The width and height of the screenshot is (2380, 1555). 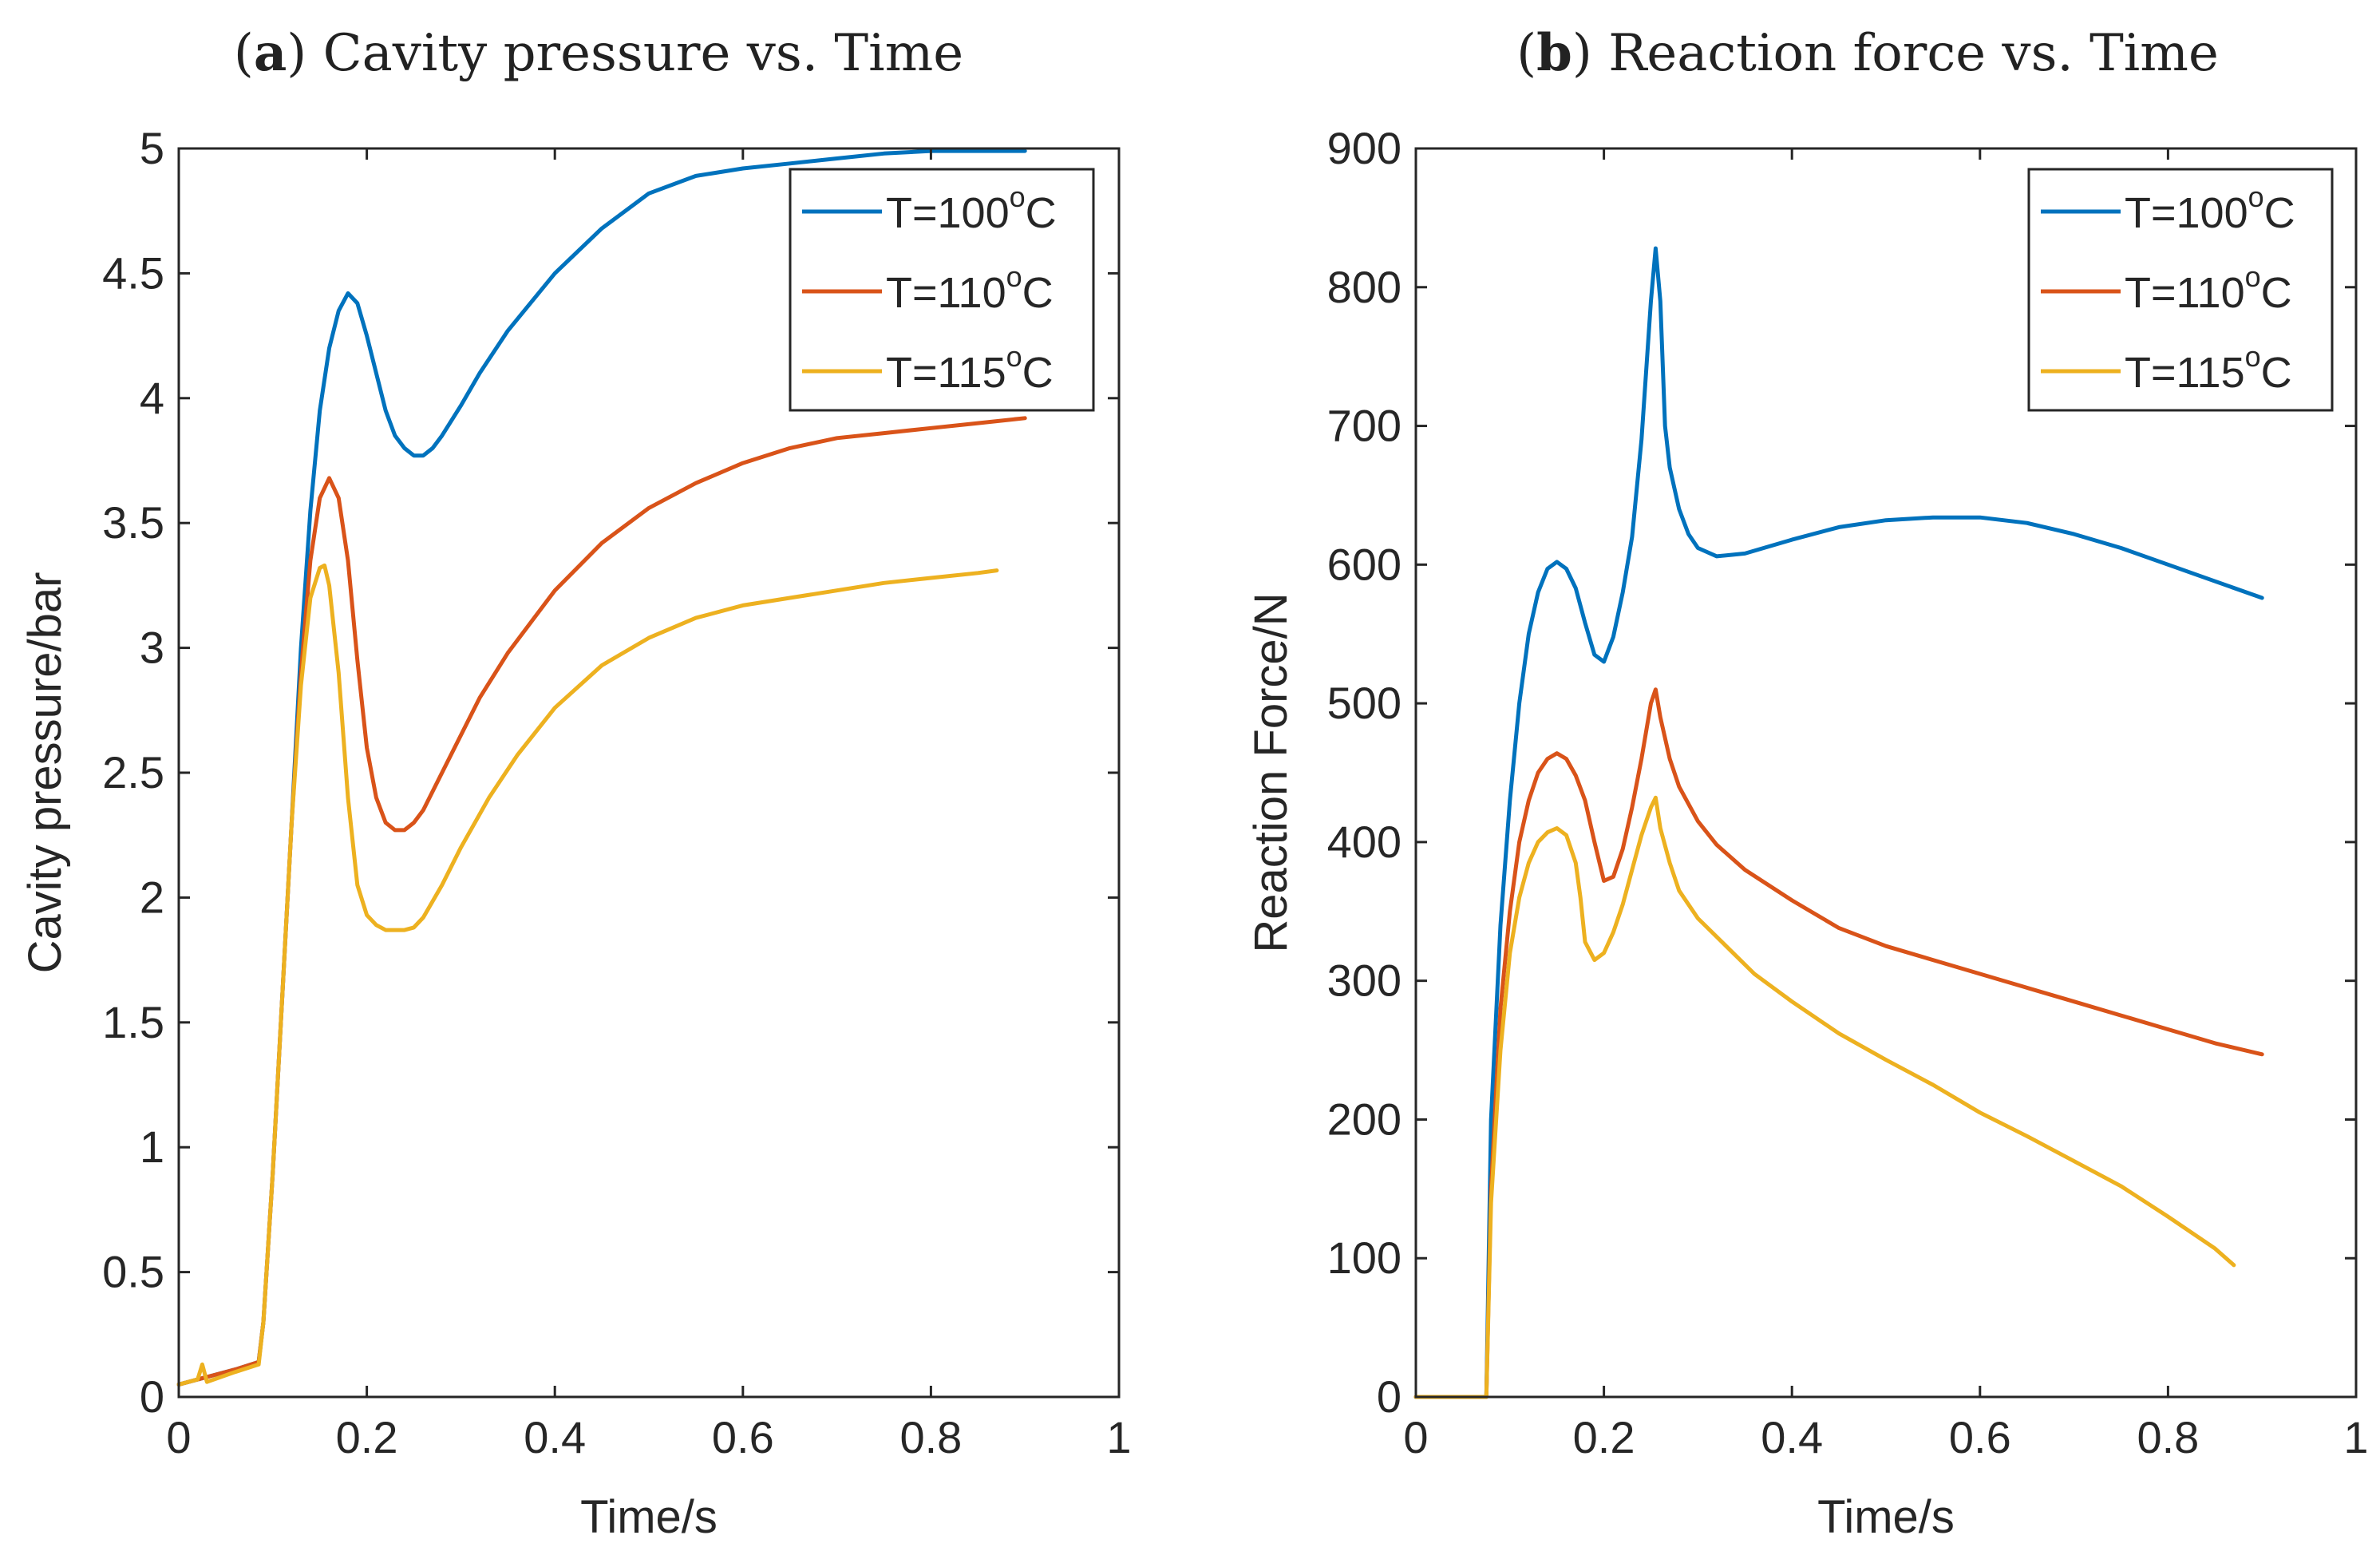 I want to click on panel-b-x-axis-label: Time/s, so click(x=1886, y=1517).